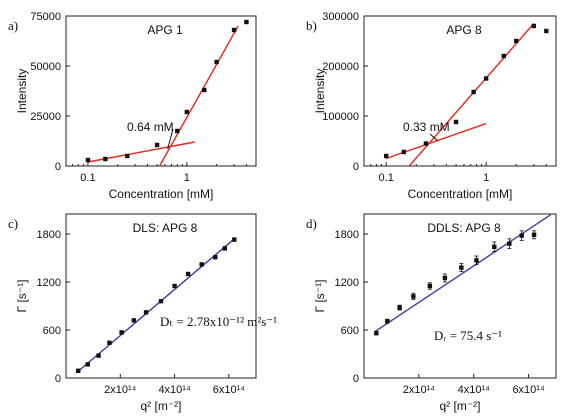  Describe the element at coordinates (13, 25) in the screenshot. I see `panel-label: a)` at that location.